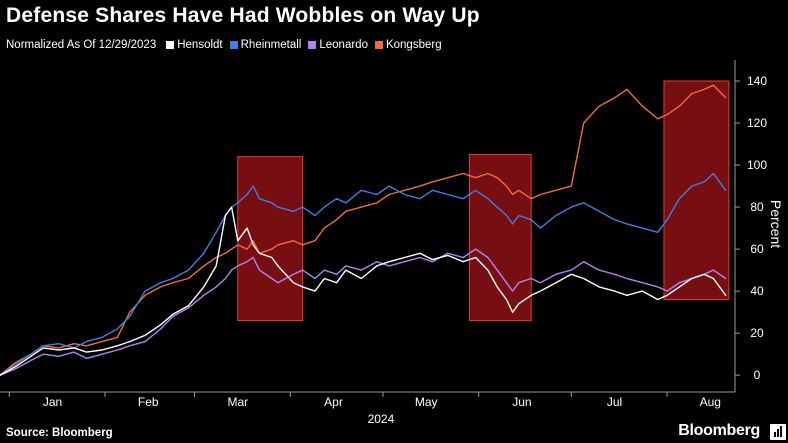 This screenshot has width=788, height=443. Describe the element at coordinates (757, 81) in the screenshot. I see `y-tick-label-140: 140` at that location.